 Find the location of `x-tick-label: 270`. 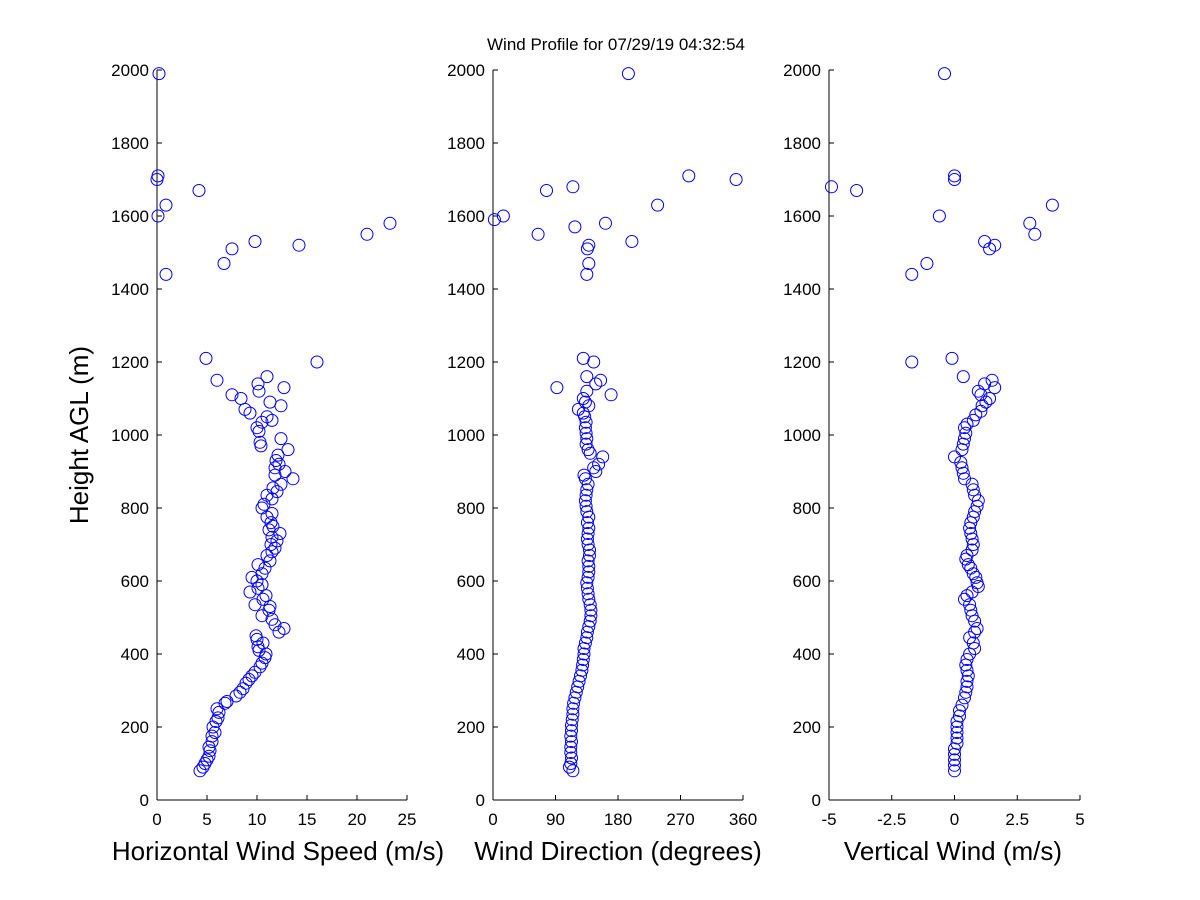

x-tick-label: 270 is located at coordinates (680, 819).